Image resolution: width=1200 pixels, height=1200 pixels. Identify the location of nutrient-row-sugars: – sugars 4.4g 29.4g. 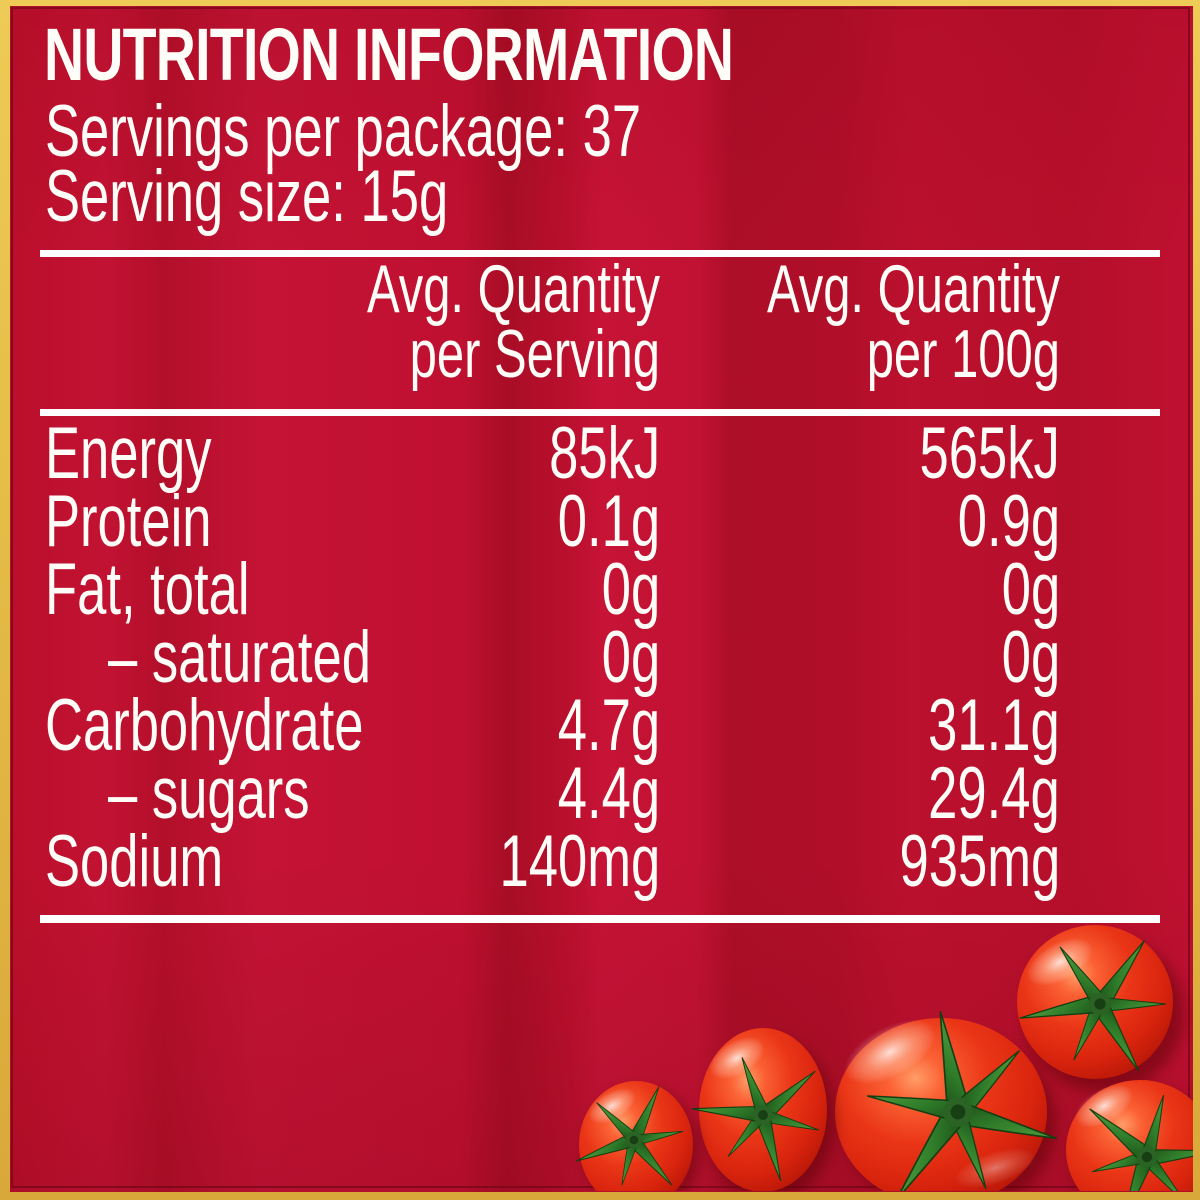
(600, 793).